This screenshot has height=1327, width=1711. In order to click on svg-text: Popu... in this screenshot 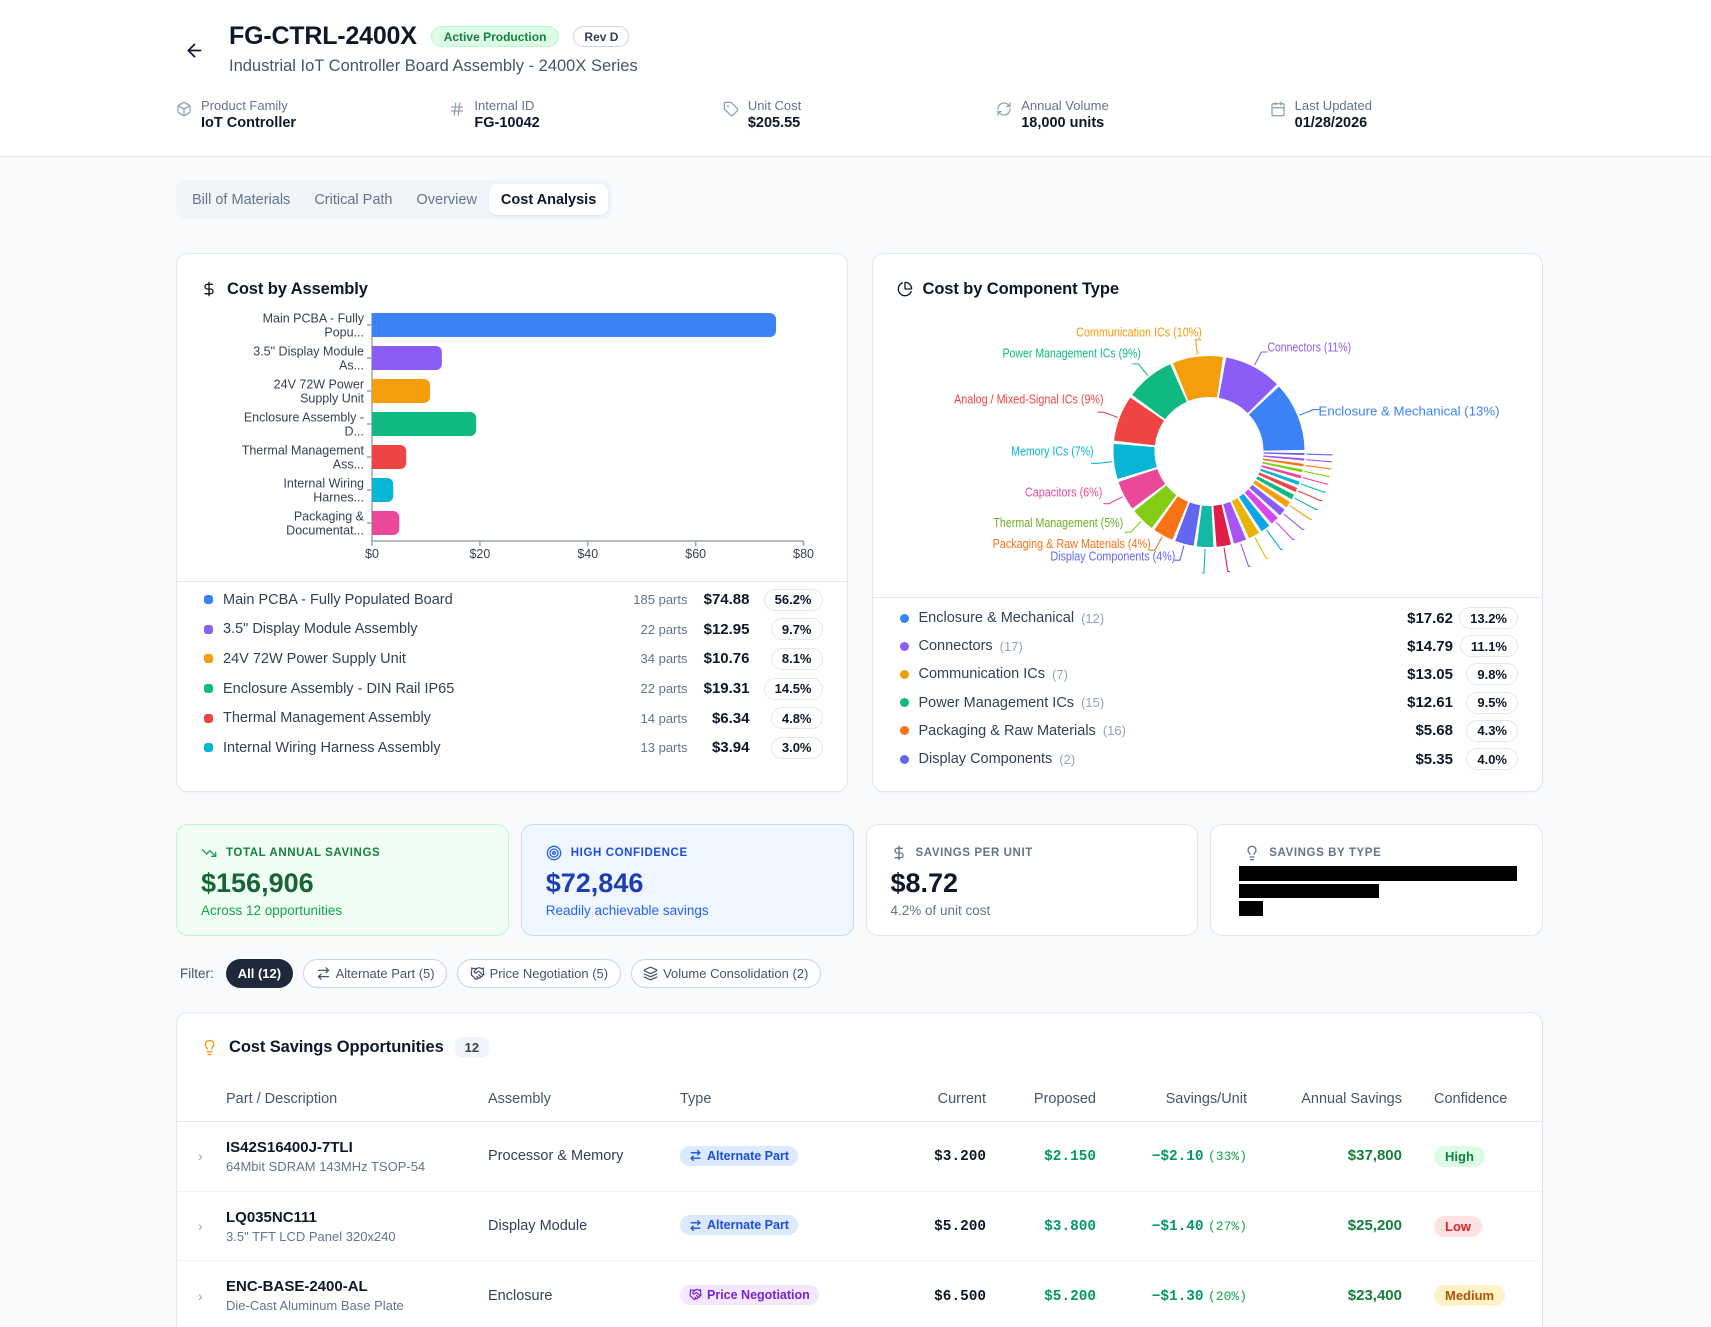, I will do `click(344, 333)`.